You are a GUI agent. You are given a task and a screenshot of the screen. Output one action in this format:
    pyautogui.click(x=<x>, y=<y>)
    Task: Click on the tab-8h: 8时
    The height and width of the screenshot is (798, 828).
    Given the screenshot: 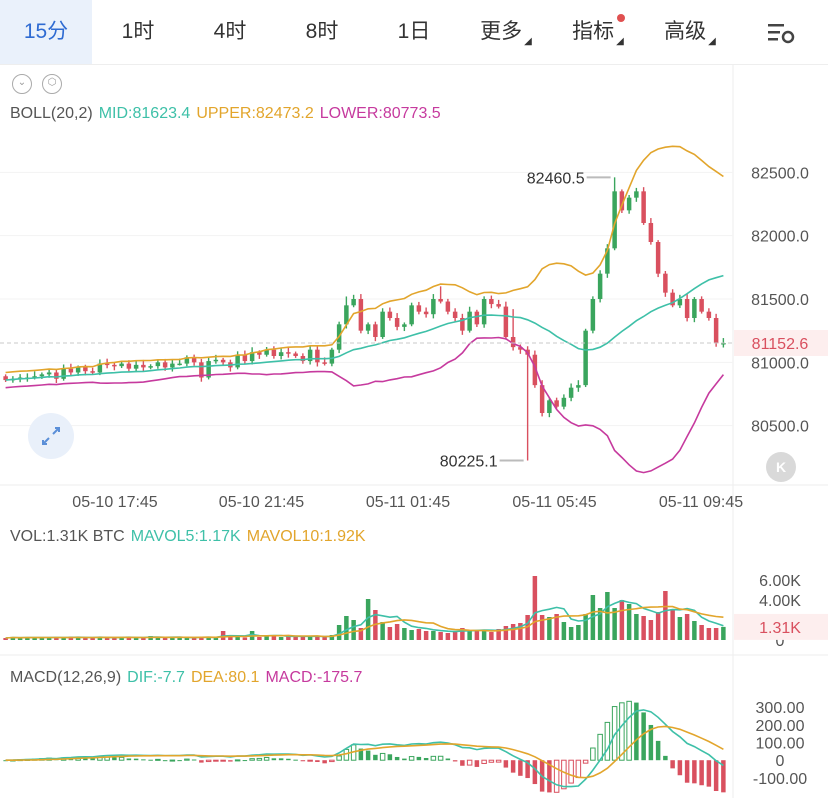 What is the action you would take?
    pyautogui.click(x=322, y=32)
    